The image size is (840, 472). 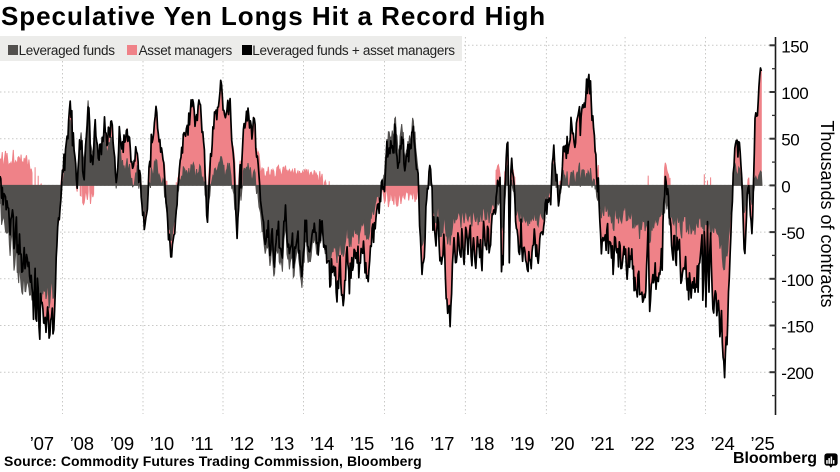 I want to click on svg-text: 50, so click(x=790, y=140).